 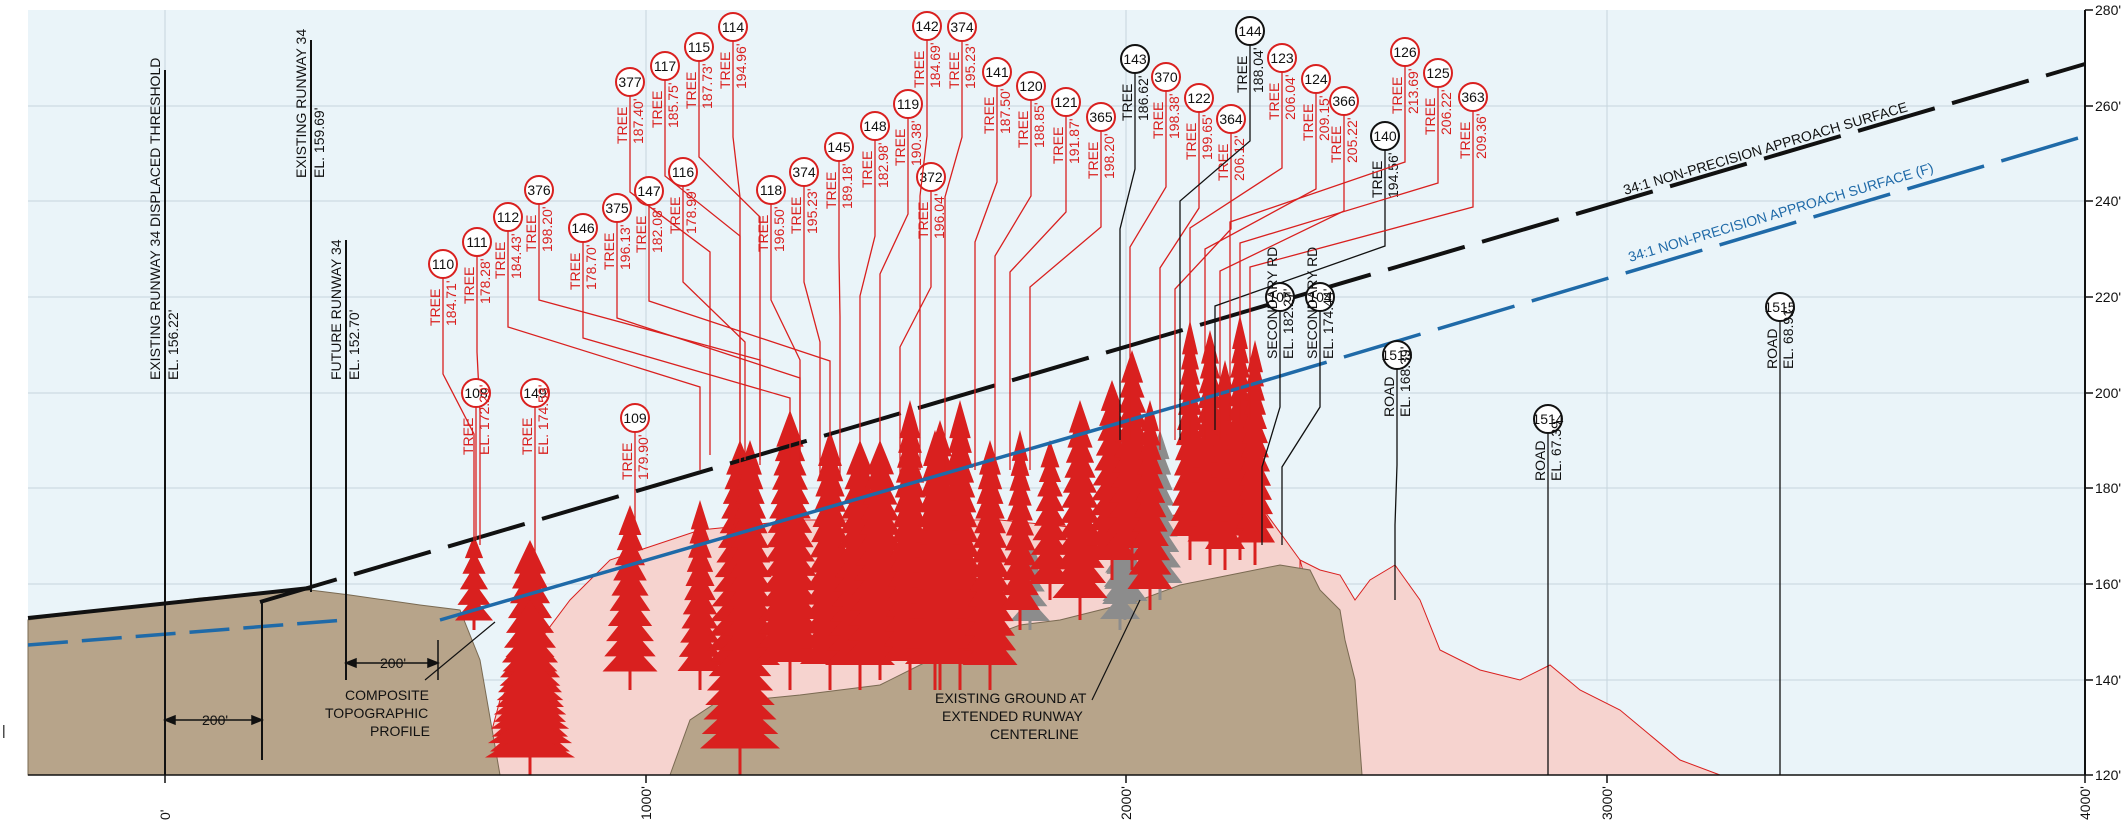 What do you see at coordinates (1316, 79) in the screenshot?
I see `obstruction-id: 124` at bounding box center [1316, 79].